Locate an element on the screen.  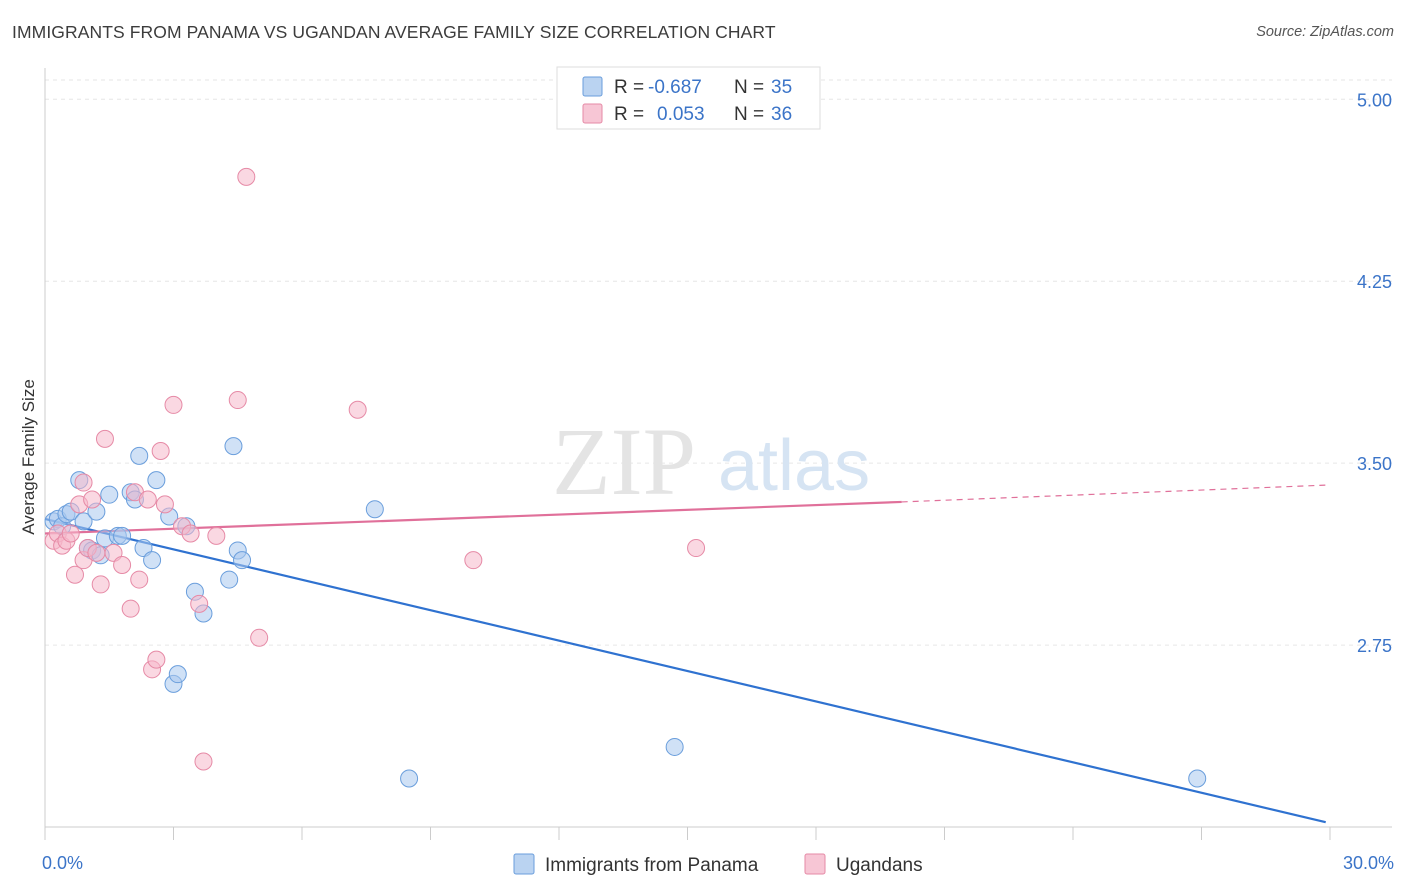
y-axis-label: Average Family Size is located at coordinates (28, 457).